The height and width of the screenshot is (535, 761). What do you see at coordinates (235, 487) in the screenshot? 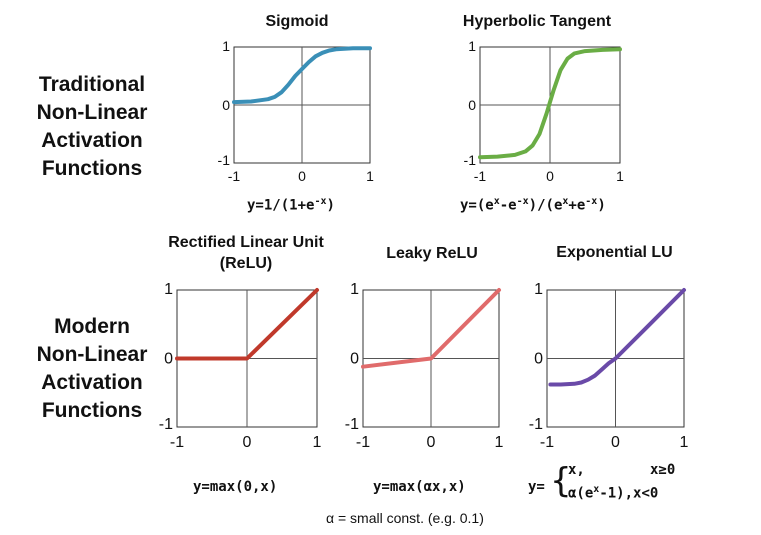
I see `formula-relu: y=max(0,x)` at bounding box center [235, 487].